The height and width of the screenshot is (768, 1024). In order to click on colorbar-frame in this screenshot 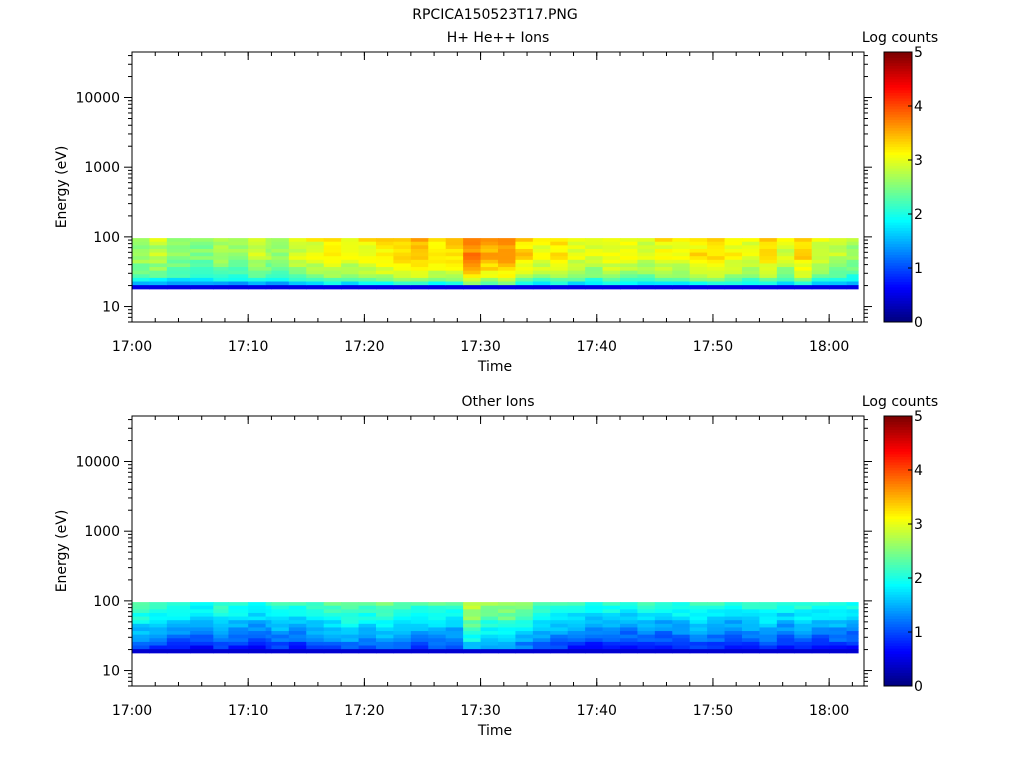, I will do `click(898, 187)`.